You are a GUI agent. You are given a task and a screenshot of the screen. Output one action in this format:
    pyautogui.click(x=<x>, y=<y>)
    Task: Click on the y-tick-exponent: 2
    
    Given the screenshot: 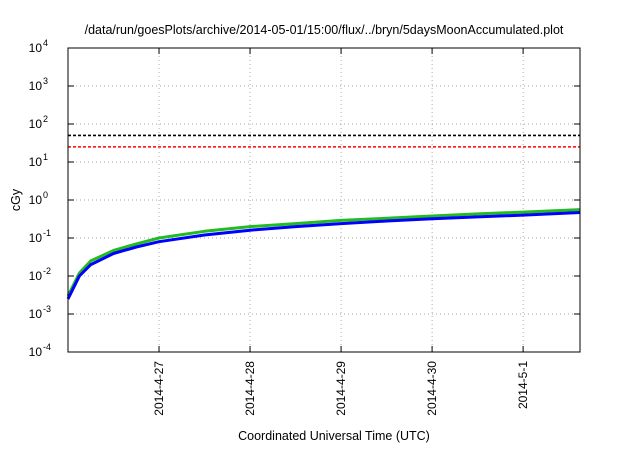 What is the action you would take?
    pyautogui.click(x=45, y=119)
    